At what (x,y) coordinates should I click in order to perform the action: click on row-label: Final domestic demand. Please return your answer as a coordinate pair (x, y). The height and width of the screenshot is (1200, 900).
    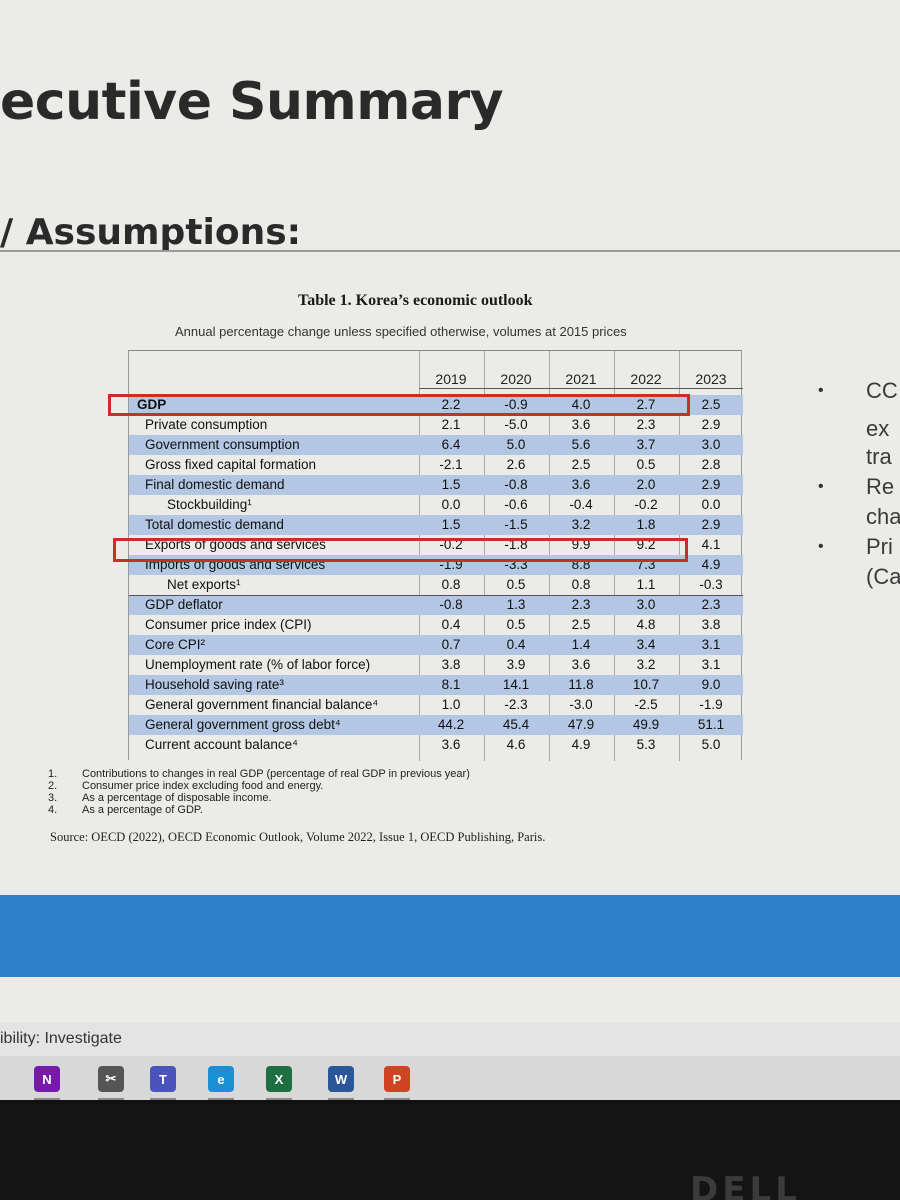
    Looking at the image, I should click on (215, 484).